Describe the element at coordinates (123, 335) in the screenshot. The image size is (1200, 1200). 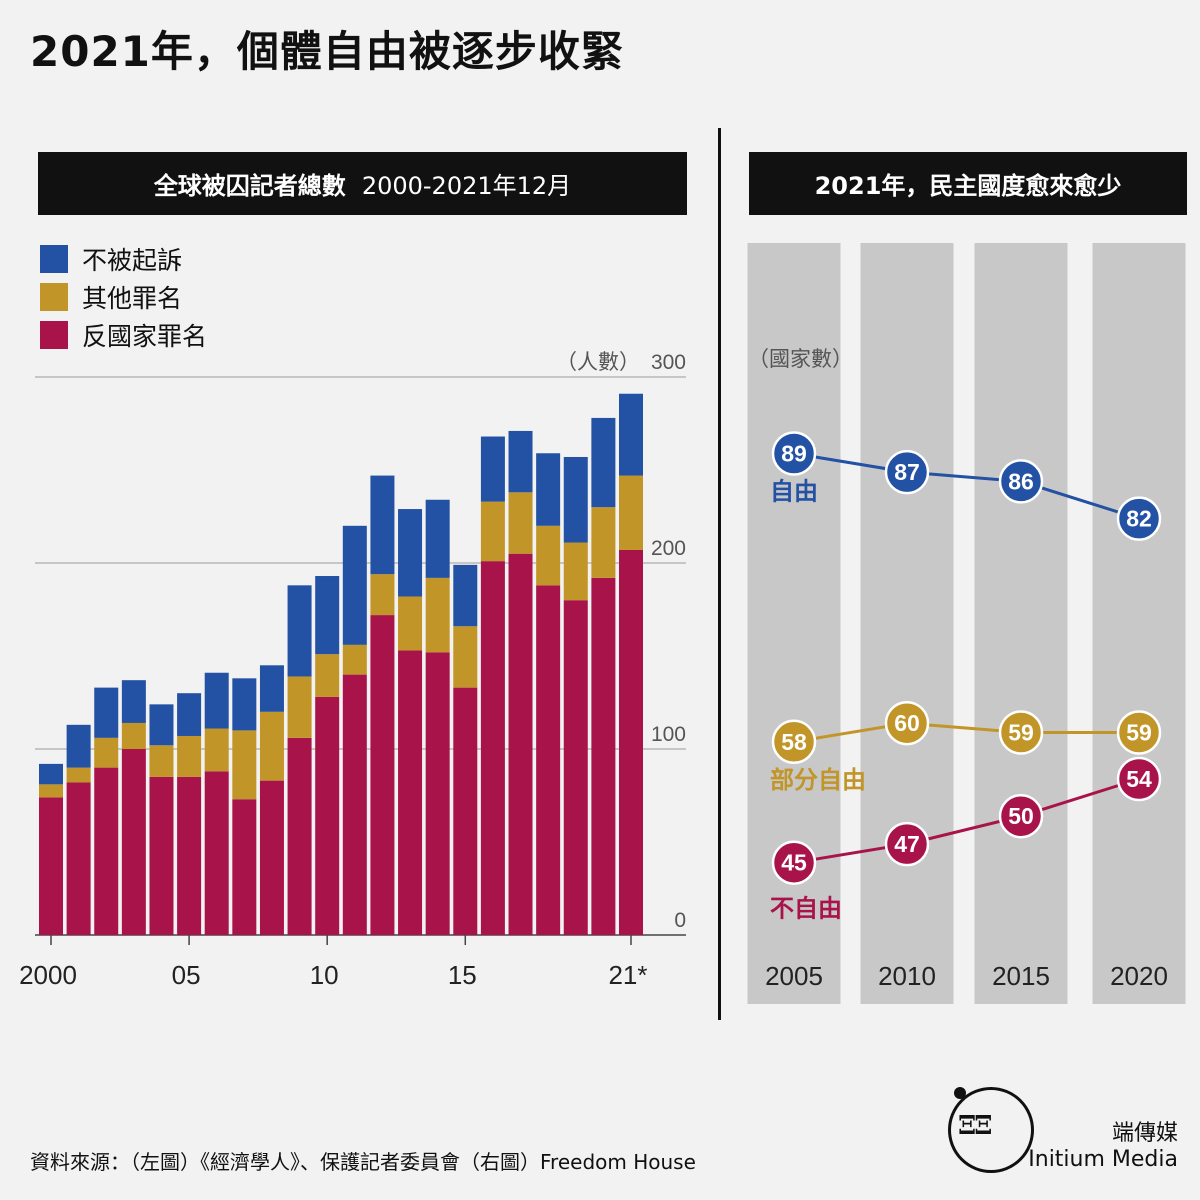
I see `legend-item-anti-state: 反國家罪名` at that location.